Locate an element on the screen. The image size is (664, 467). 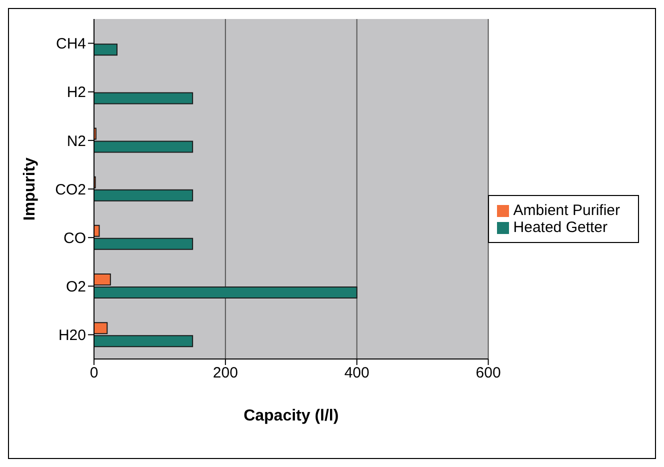
y-tick-label: O2 is located at coordinates (76, 287).